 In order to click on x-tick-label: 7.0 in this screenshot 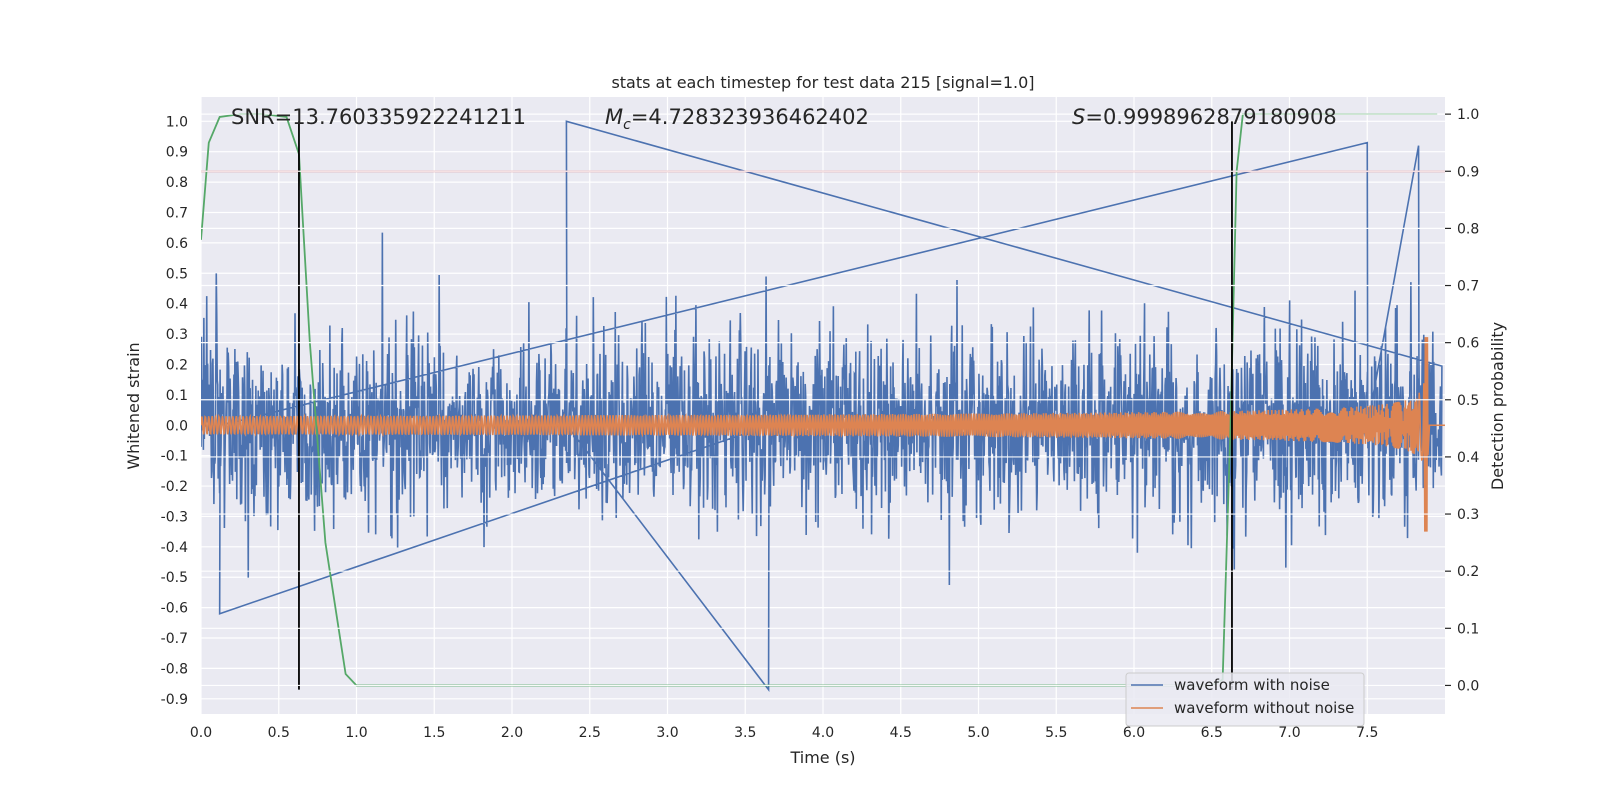, I will do `click(1289, 733)`.